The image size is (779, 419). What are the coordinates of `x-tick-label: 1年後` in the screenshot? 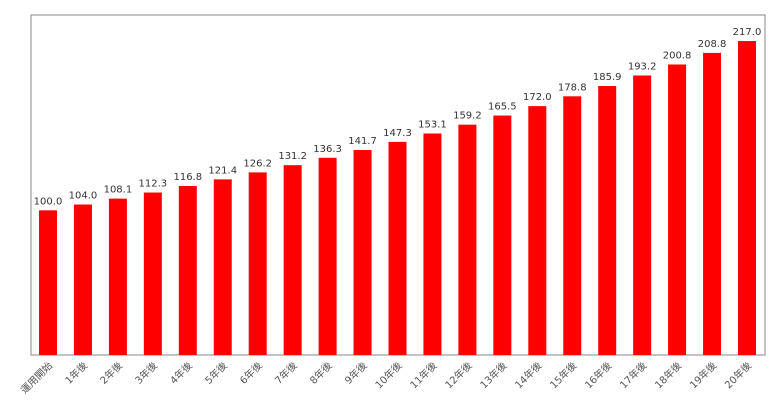 It's located at (76, 373).